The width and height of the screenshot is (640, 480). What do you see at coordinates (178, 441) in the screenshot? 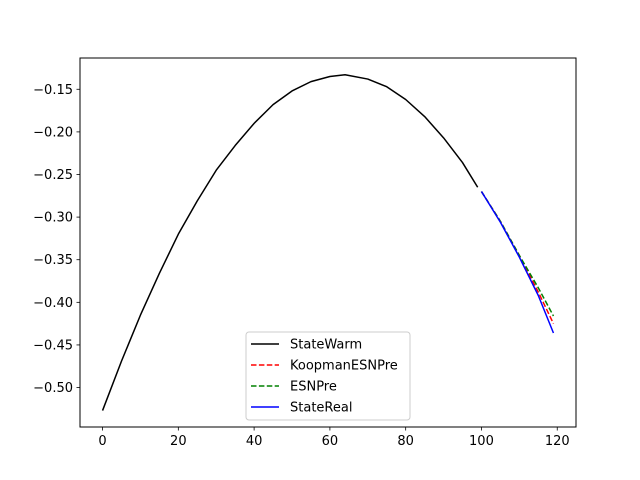
I see `x-tick-label: 20` at bounding box center [178, 441].